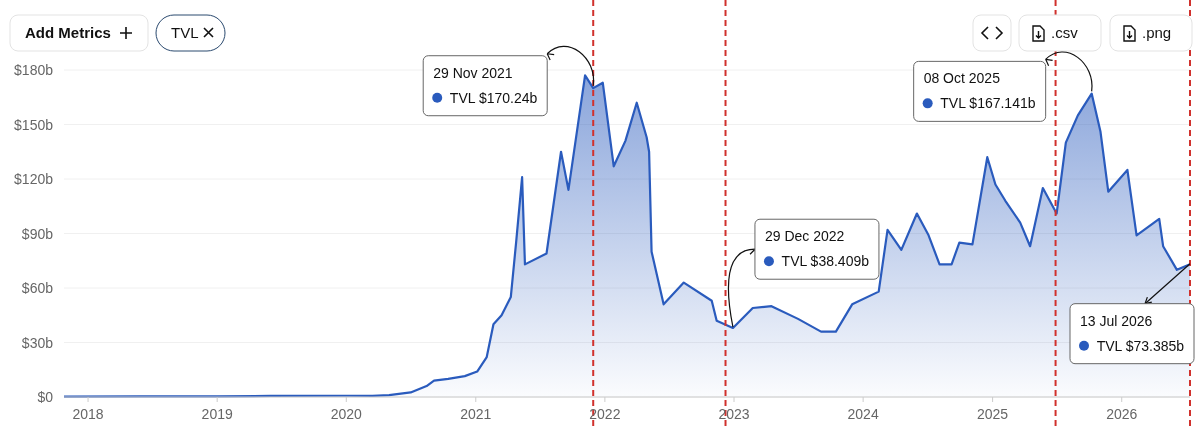  Describe the element at coordinates (1157, 32) in the screenshot. I see `text: .png` at that location.